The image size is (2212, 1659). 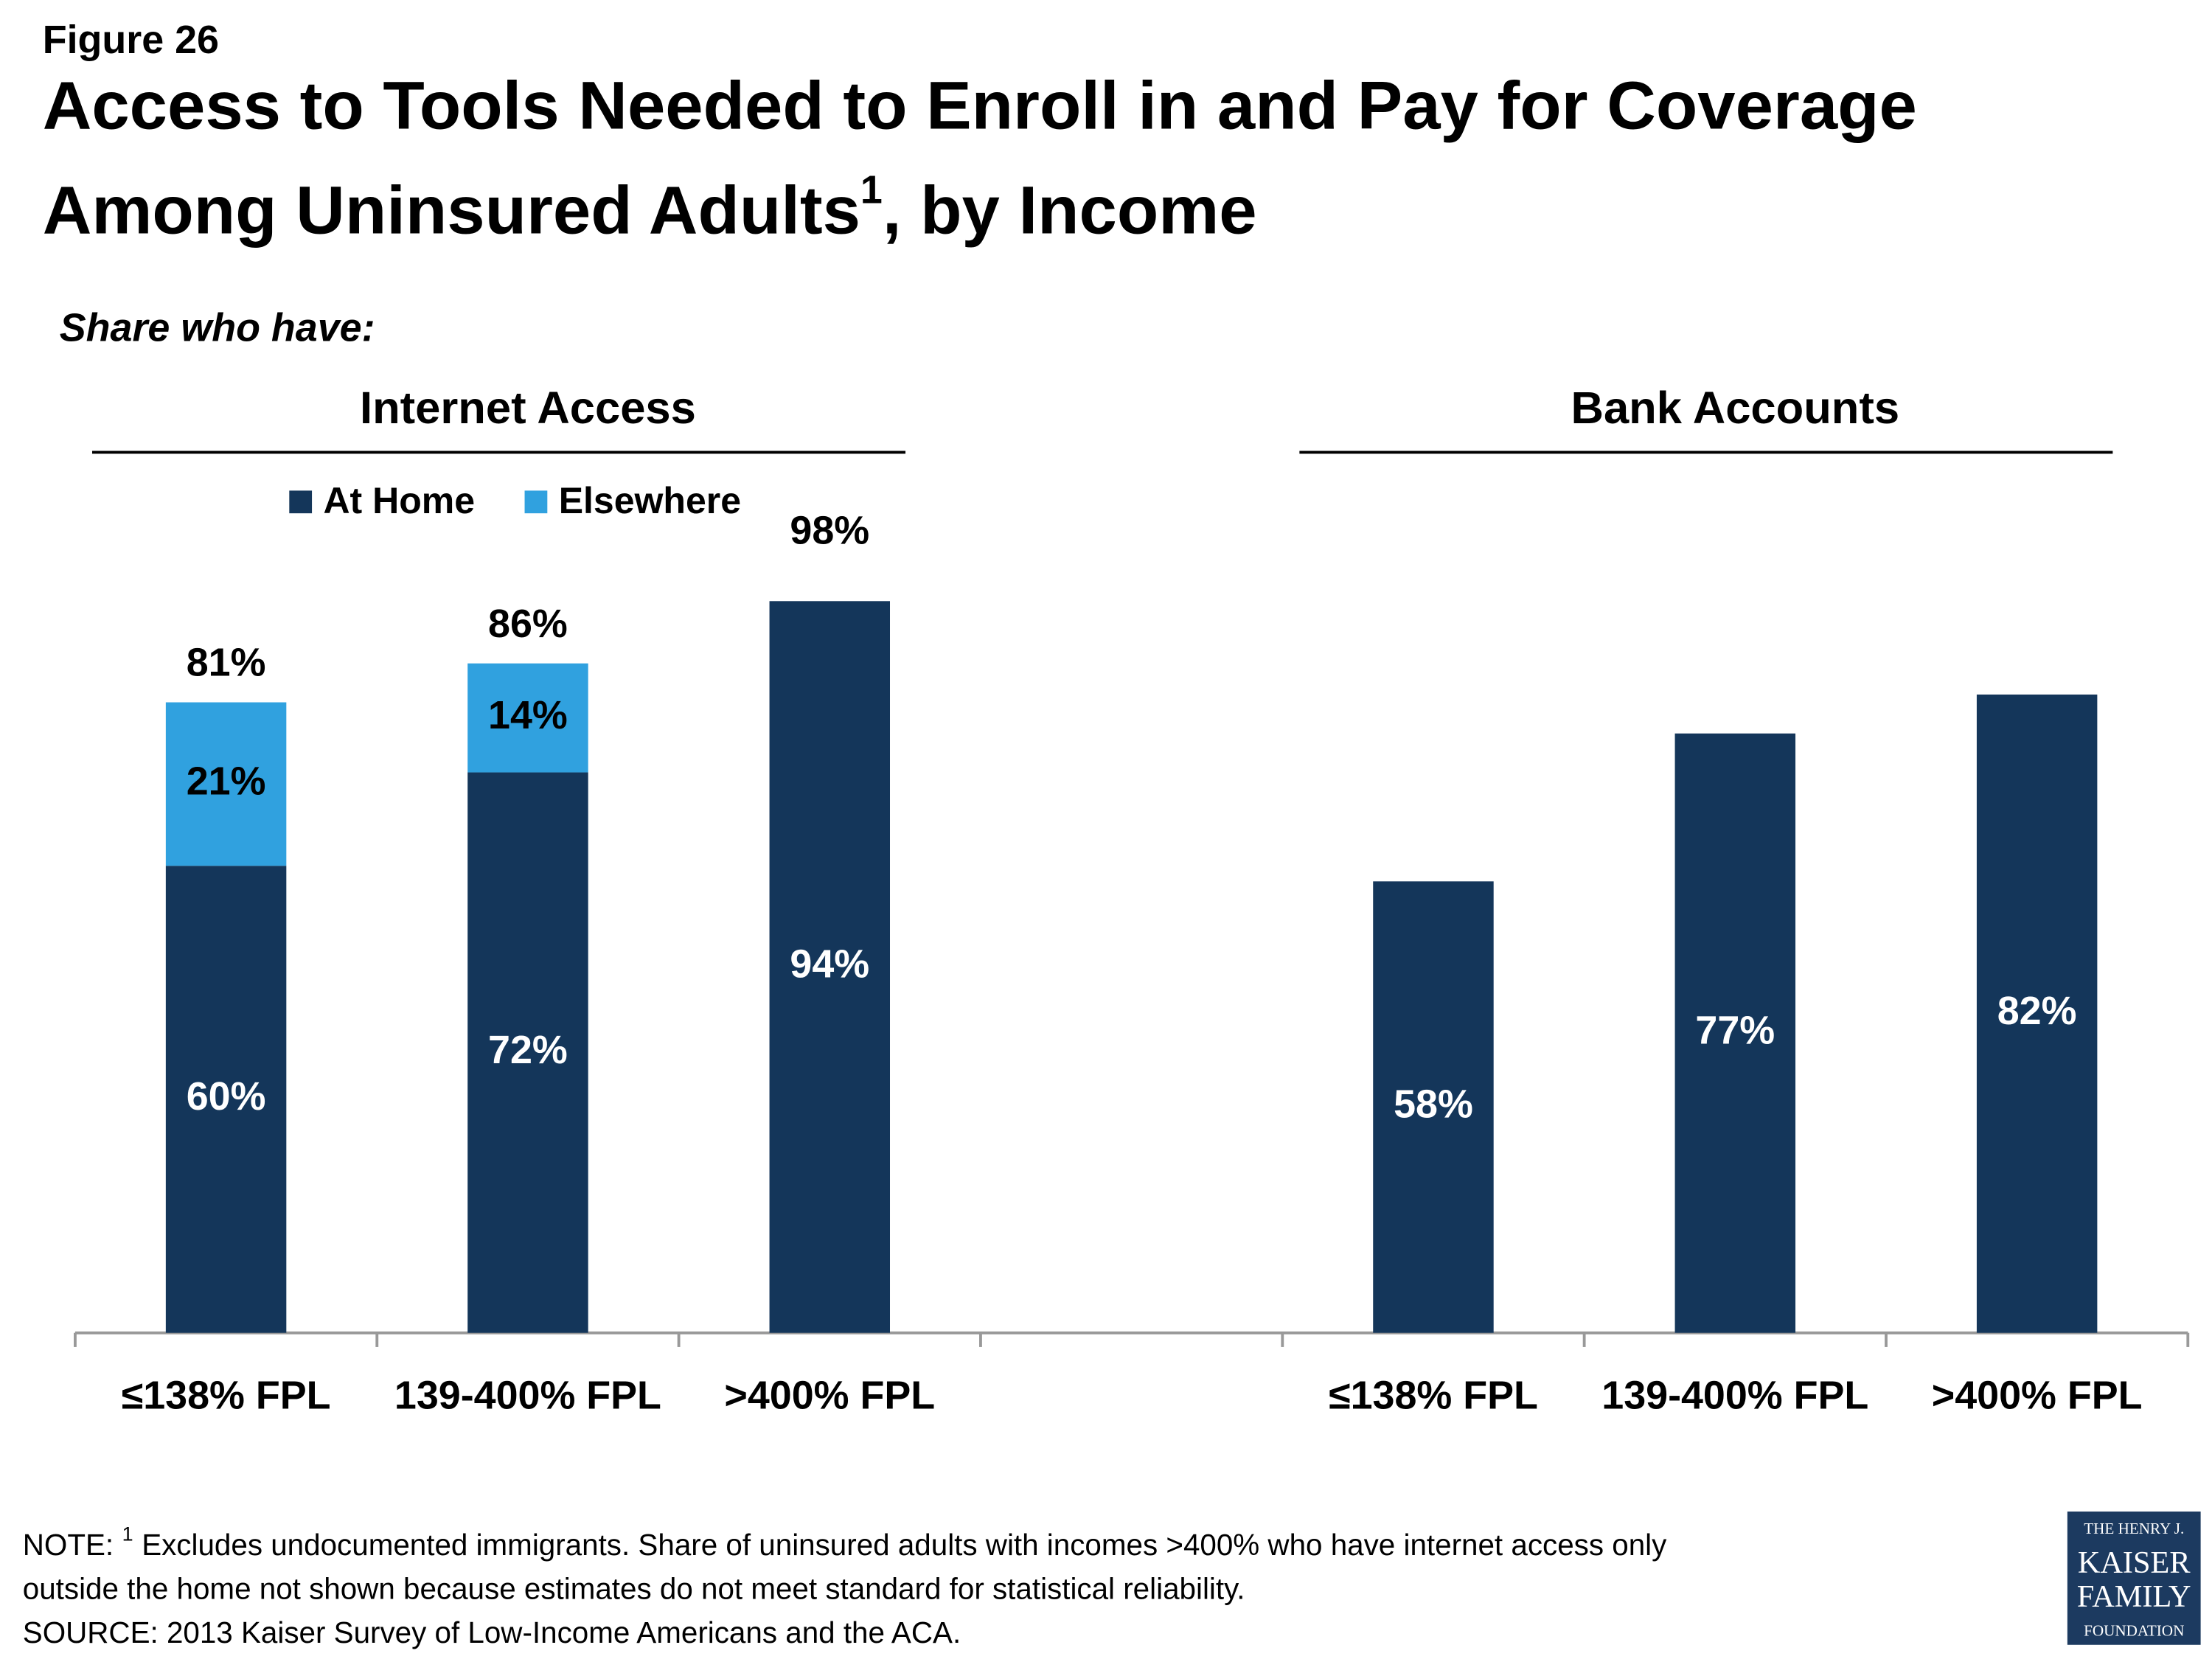 What do you see at coordinates (226, 663) in the screenshot?
I see `total-label: 81%` at bounding box center [226, 663].